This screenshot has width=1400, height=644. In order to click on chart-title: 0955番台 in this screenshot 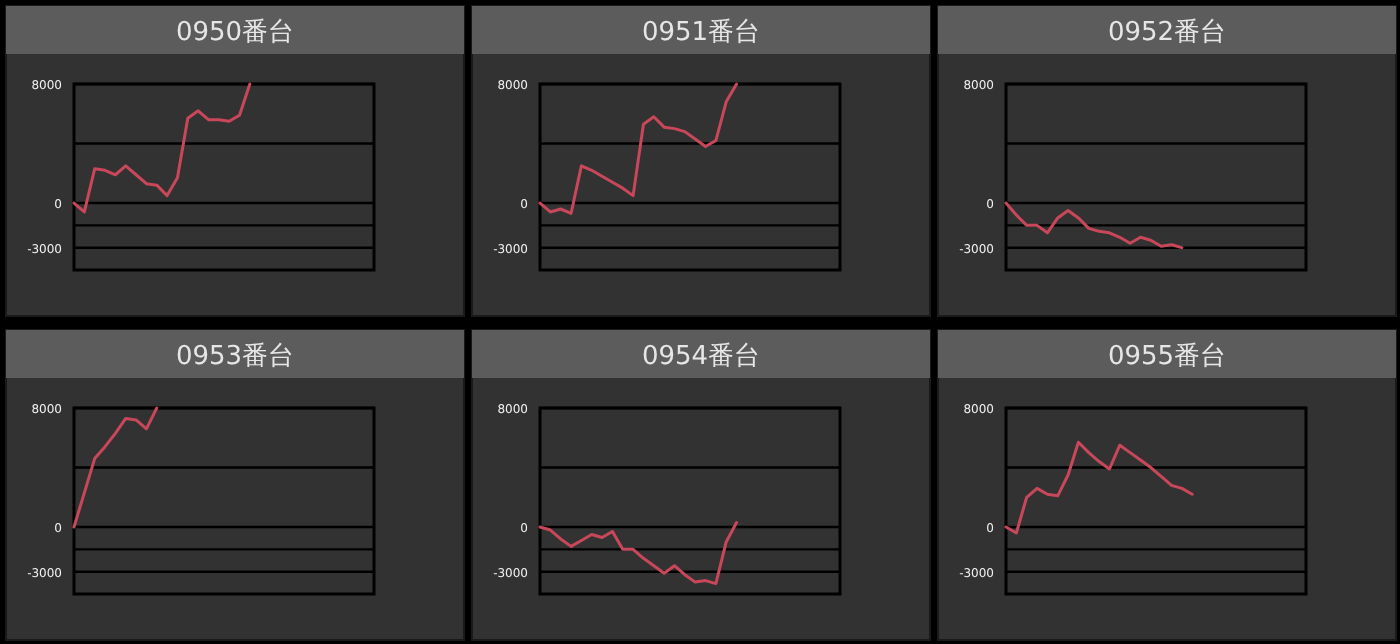, I will do `click(1167, 357)`.